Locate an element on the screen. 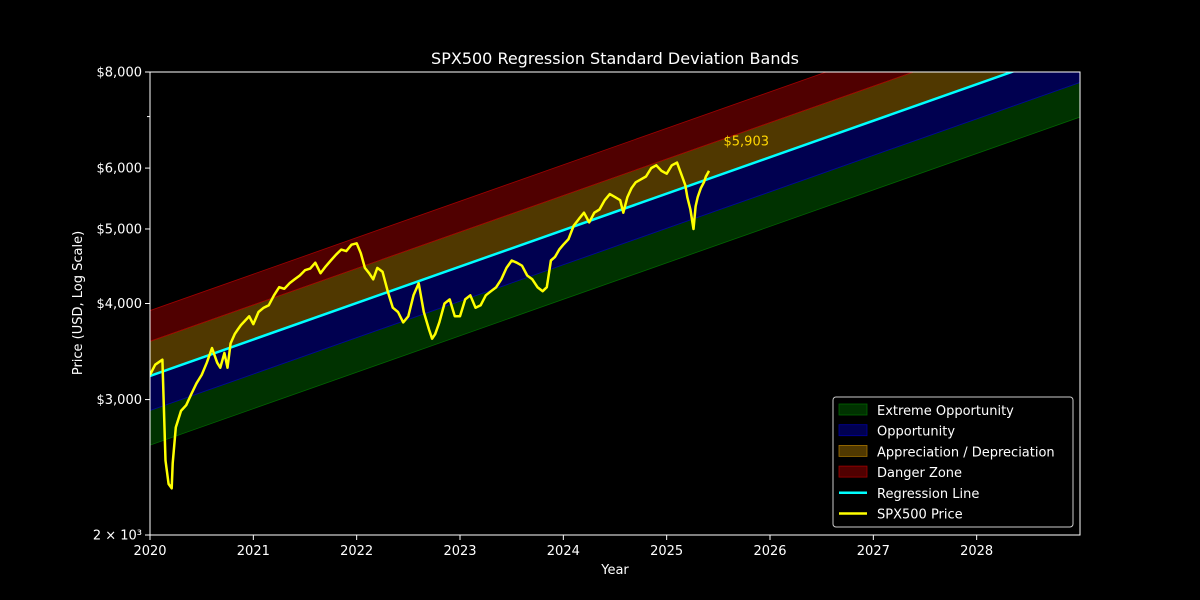  x-tick-label: 2028 is located at coordinates (976, 551).